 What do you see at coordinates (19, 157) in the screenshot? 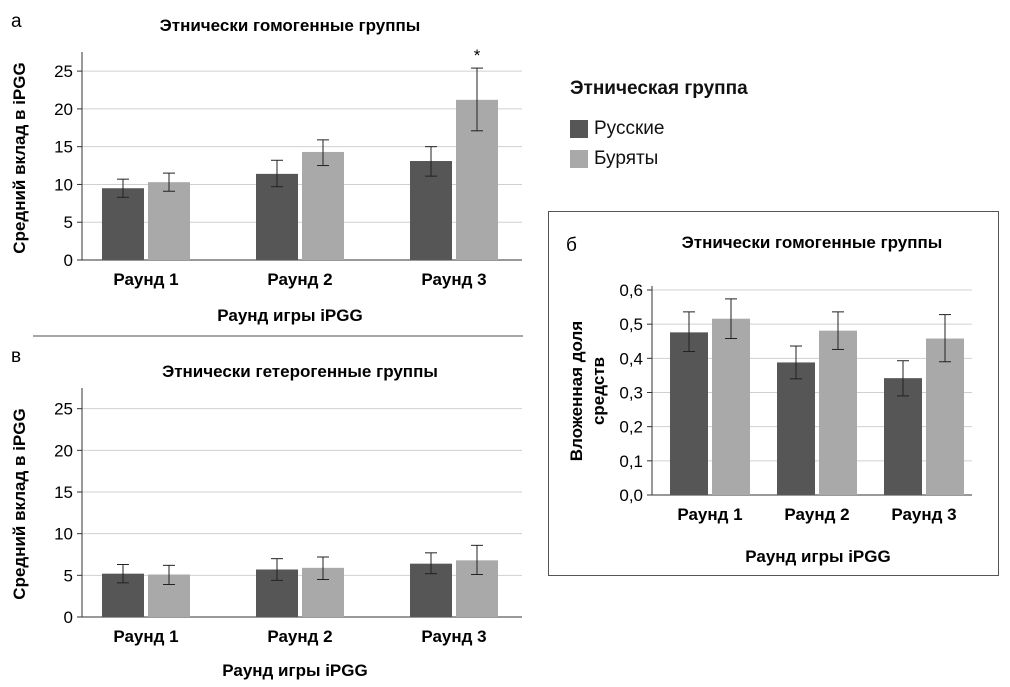
I see `y-axis-label-a: Средний вклад в iPGG` at bounding box center [19, 157].